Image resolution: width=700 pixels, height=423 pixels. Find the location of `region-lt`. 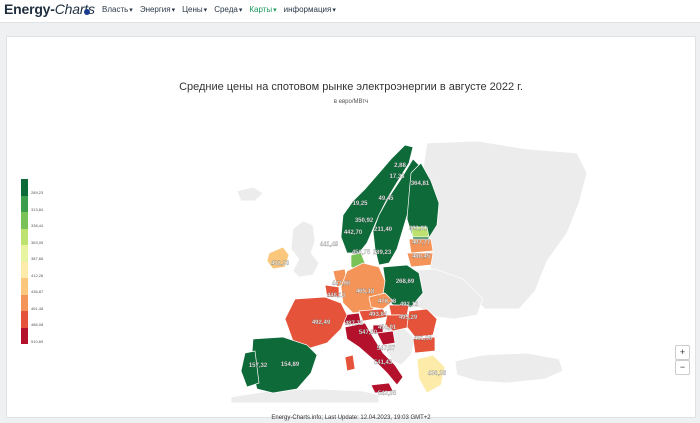

region-lt is located at coordinates (420, 260).